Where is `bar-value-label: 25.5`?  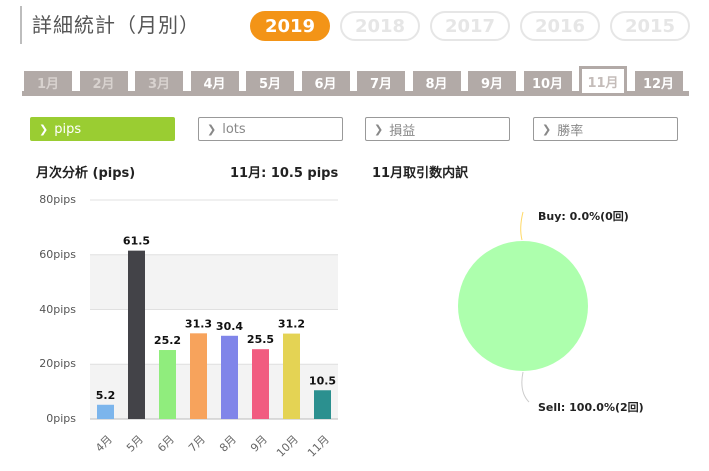 bar-value-label: 25.5 is located at coordinates (260, 339).